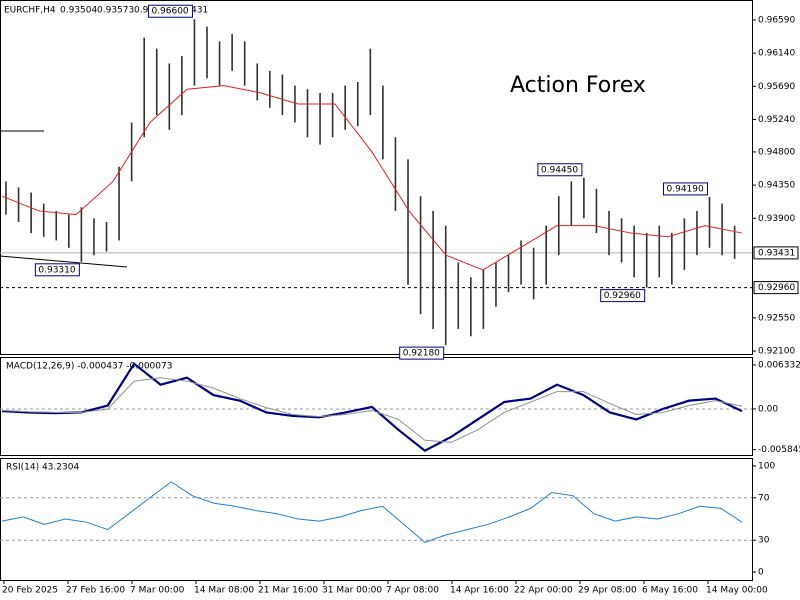 The height and width of the screenshot is (600, 800). I want to click on annotation: 0.94190, so click(685, 189).